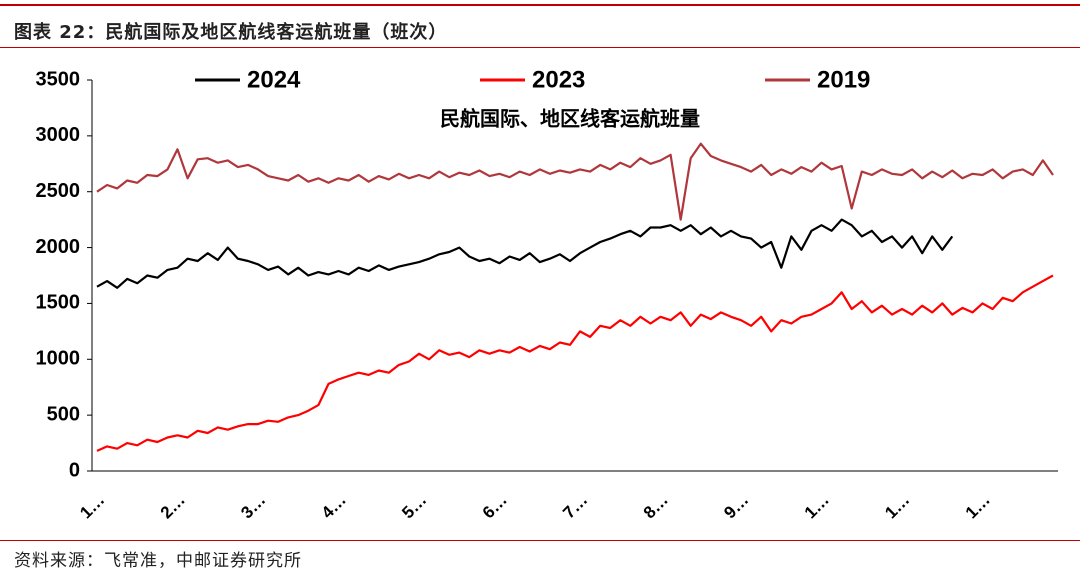 The width and height of the screenshot is (1080, 578). Describe the element at coordinates (274, 79) in the screenshot. I see `legend-label: 2024` at that location.